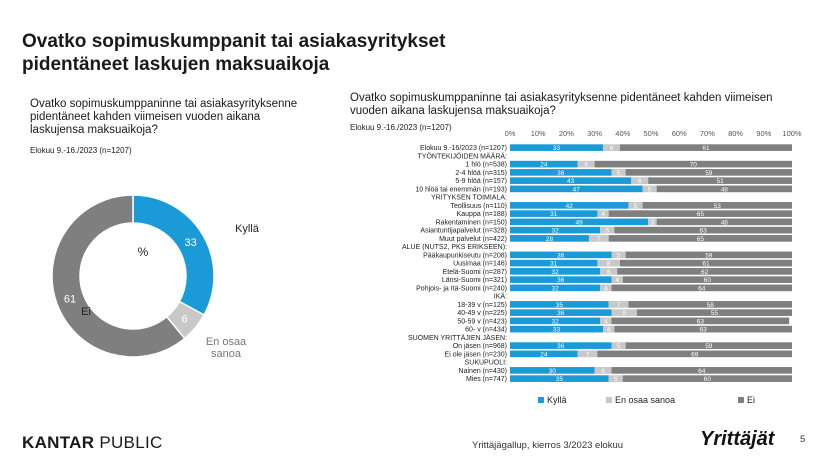  What do you see at coordinates (480, 264) in the screenshot?
I see `row-label: Uusimaa (n=146)` at bounding box center [480, 264].